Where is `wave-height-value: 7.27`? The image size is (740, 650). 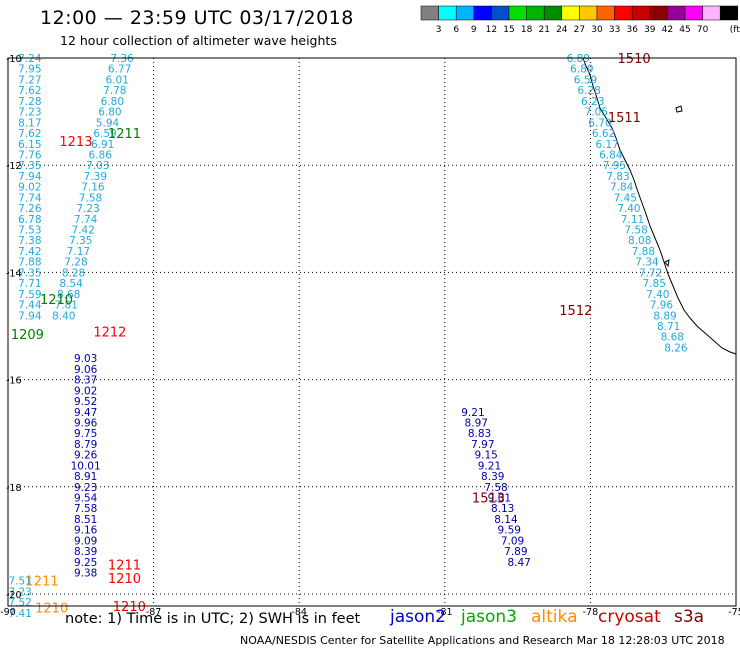
wave-height-value: 7.27 is located at coordinates (29, 80).